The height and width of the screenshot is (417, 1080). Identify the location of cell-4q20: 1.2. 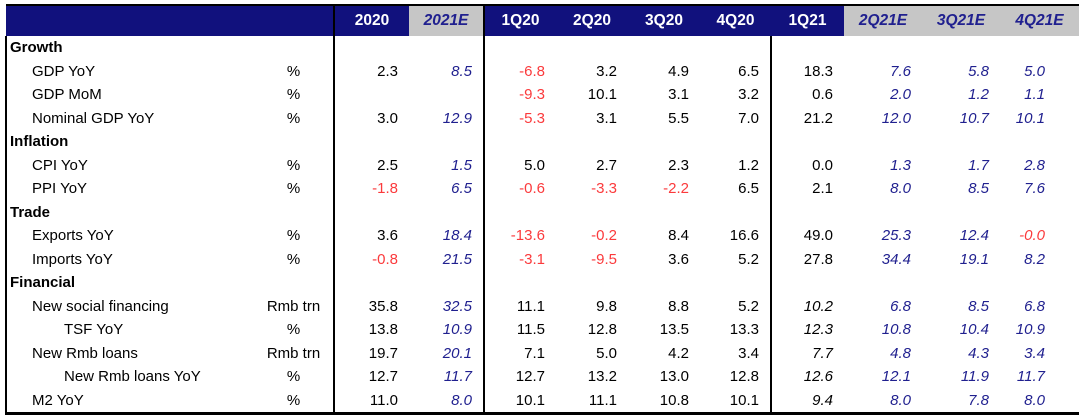
(748, 165).